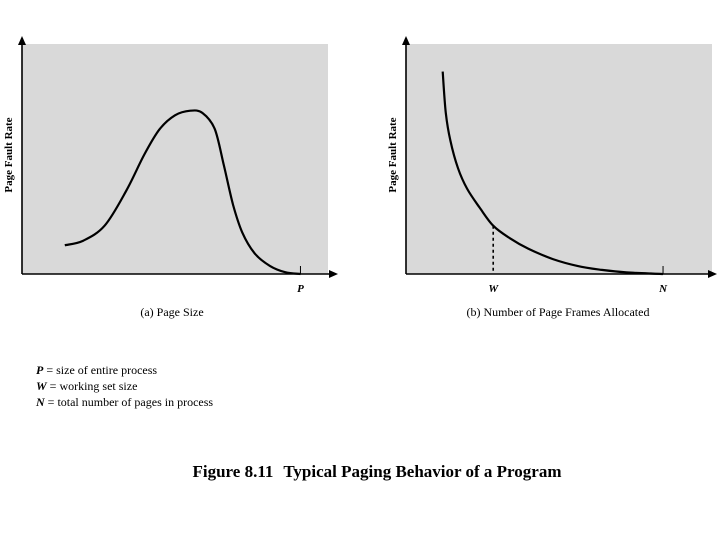  I want to click on legend-item-w: W = working set size, so click(87, 386).